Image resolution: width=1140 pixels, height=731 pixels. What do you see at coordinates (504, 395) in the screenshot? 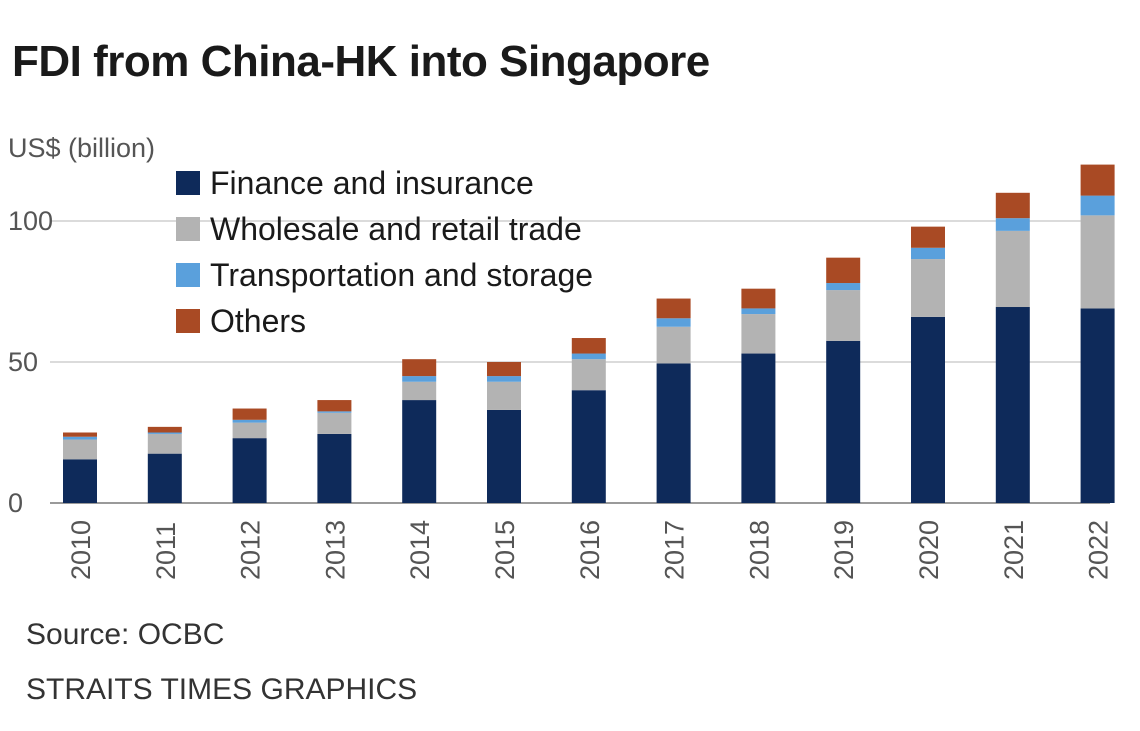
I see `bar-segment-2015-wholesale-and-retail-trade` at bounding box center [504, 395].